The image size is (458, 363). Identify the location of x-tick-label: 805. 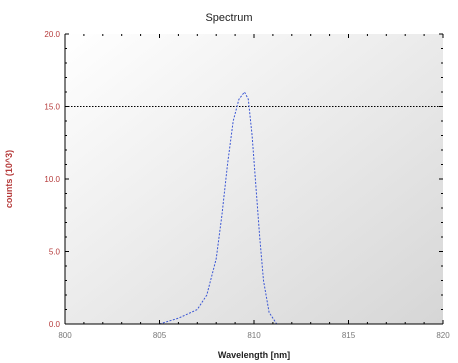
(160, 335).